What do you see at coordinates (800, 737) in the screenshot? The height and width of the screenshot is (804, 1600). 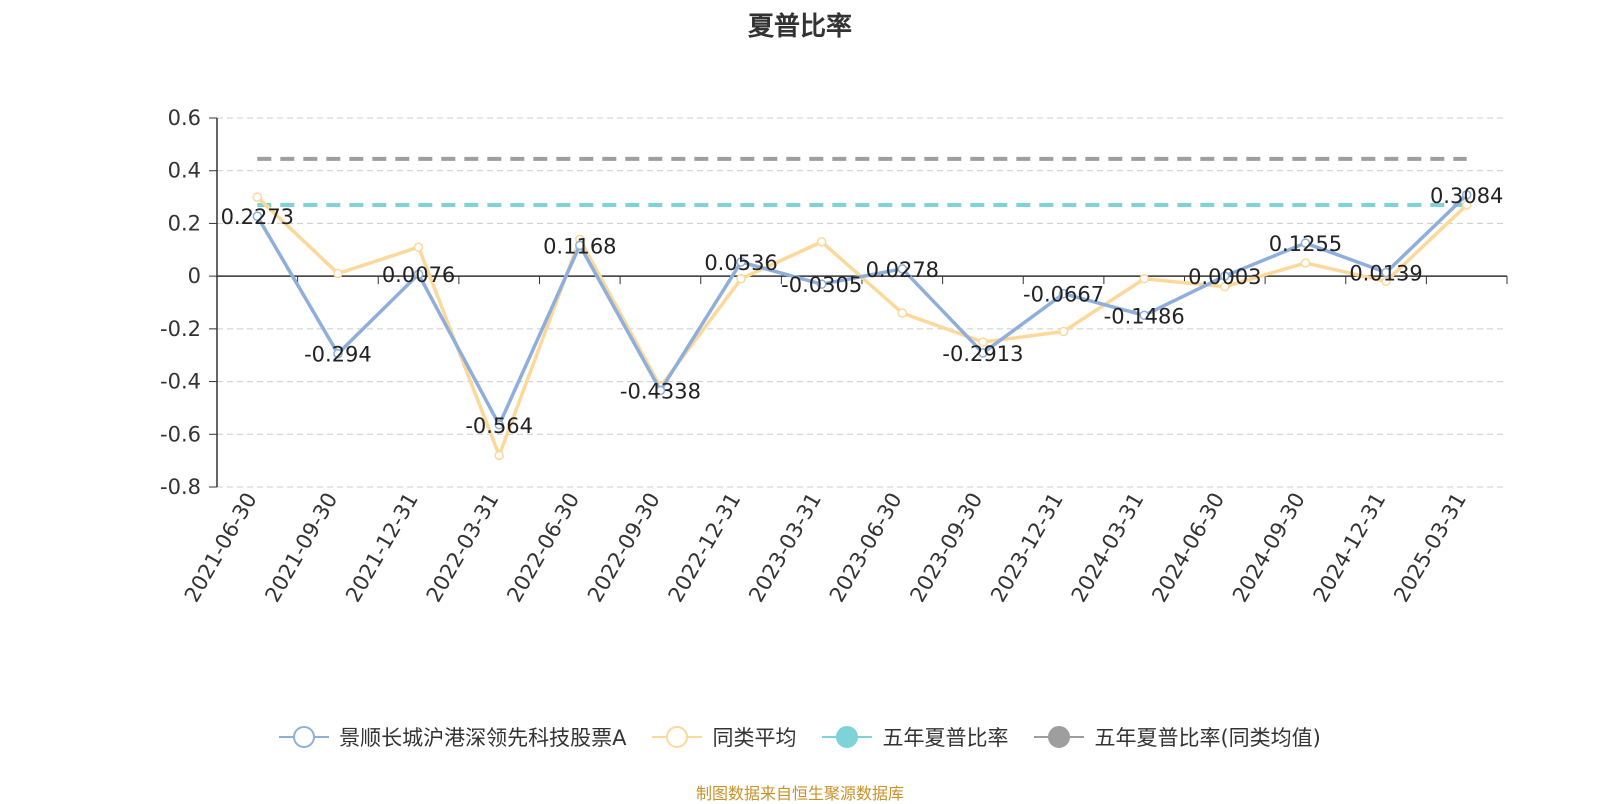 I see `legend: 景顺长城沪港深领先科技股票A 同类平均 五年夏普比率 五年夏普比率(同类均值)` at bounding box center [800, 737].